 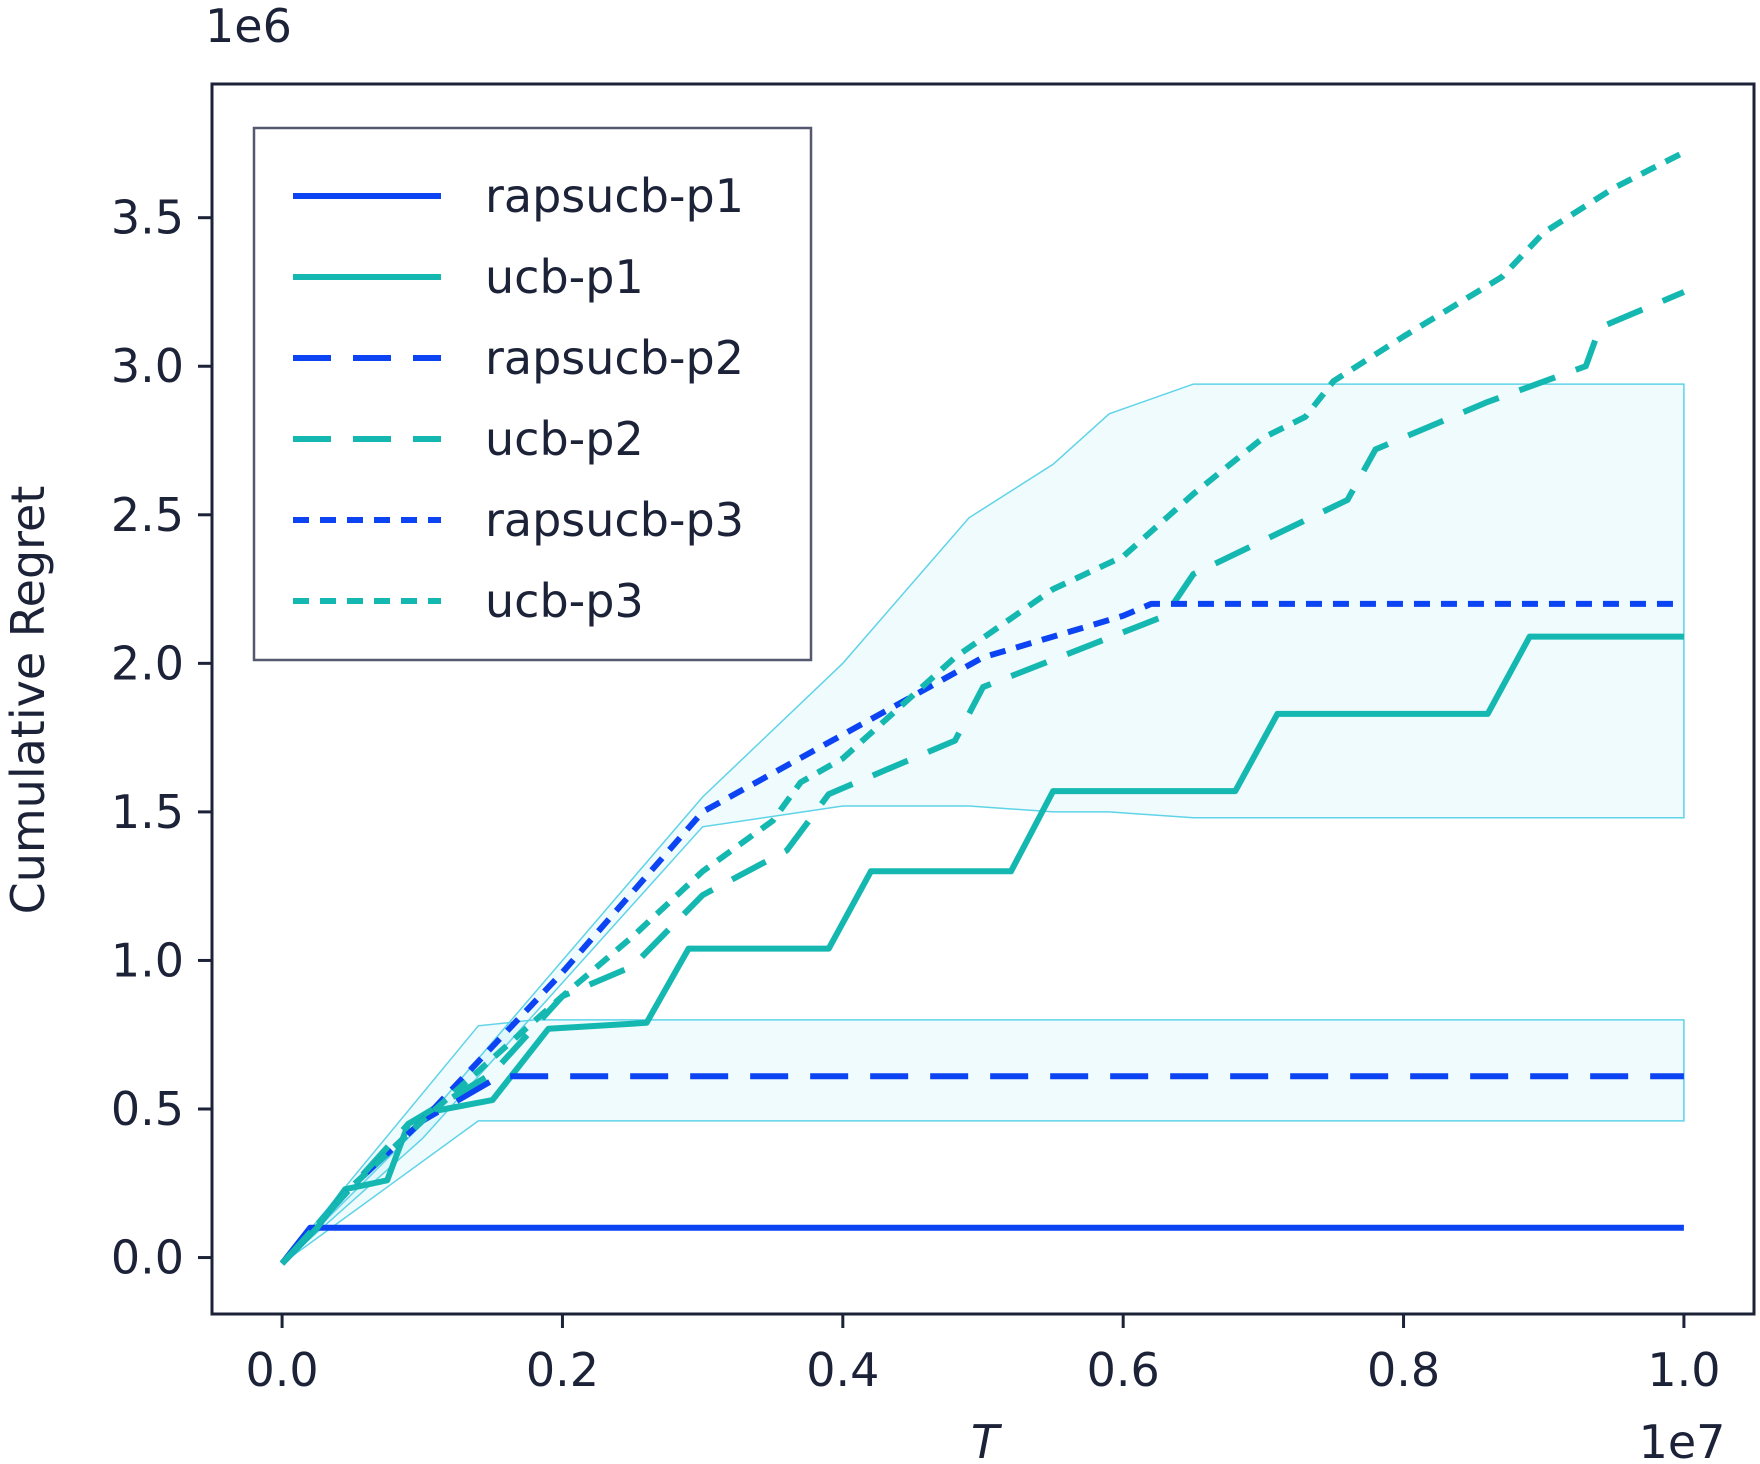 I want to click on legend-label-ucb-p2: ucb-p2, so click(x=564, y=439).